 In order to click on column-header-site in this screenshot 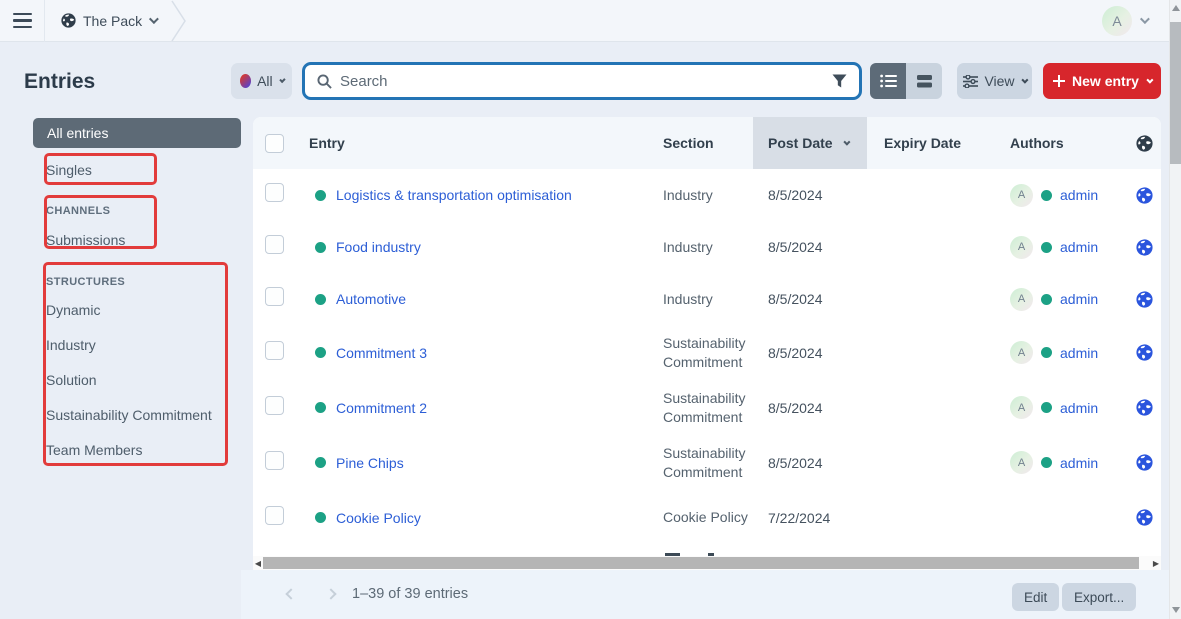, I will do `click(1144, 143)`.